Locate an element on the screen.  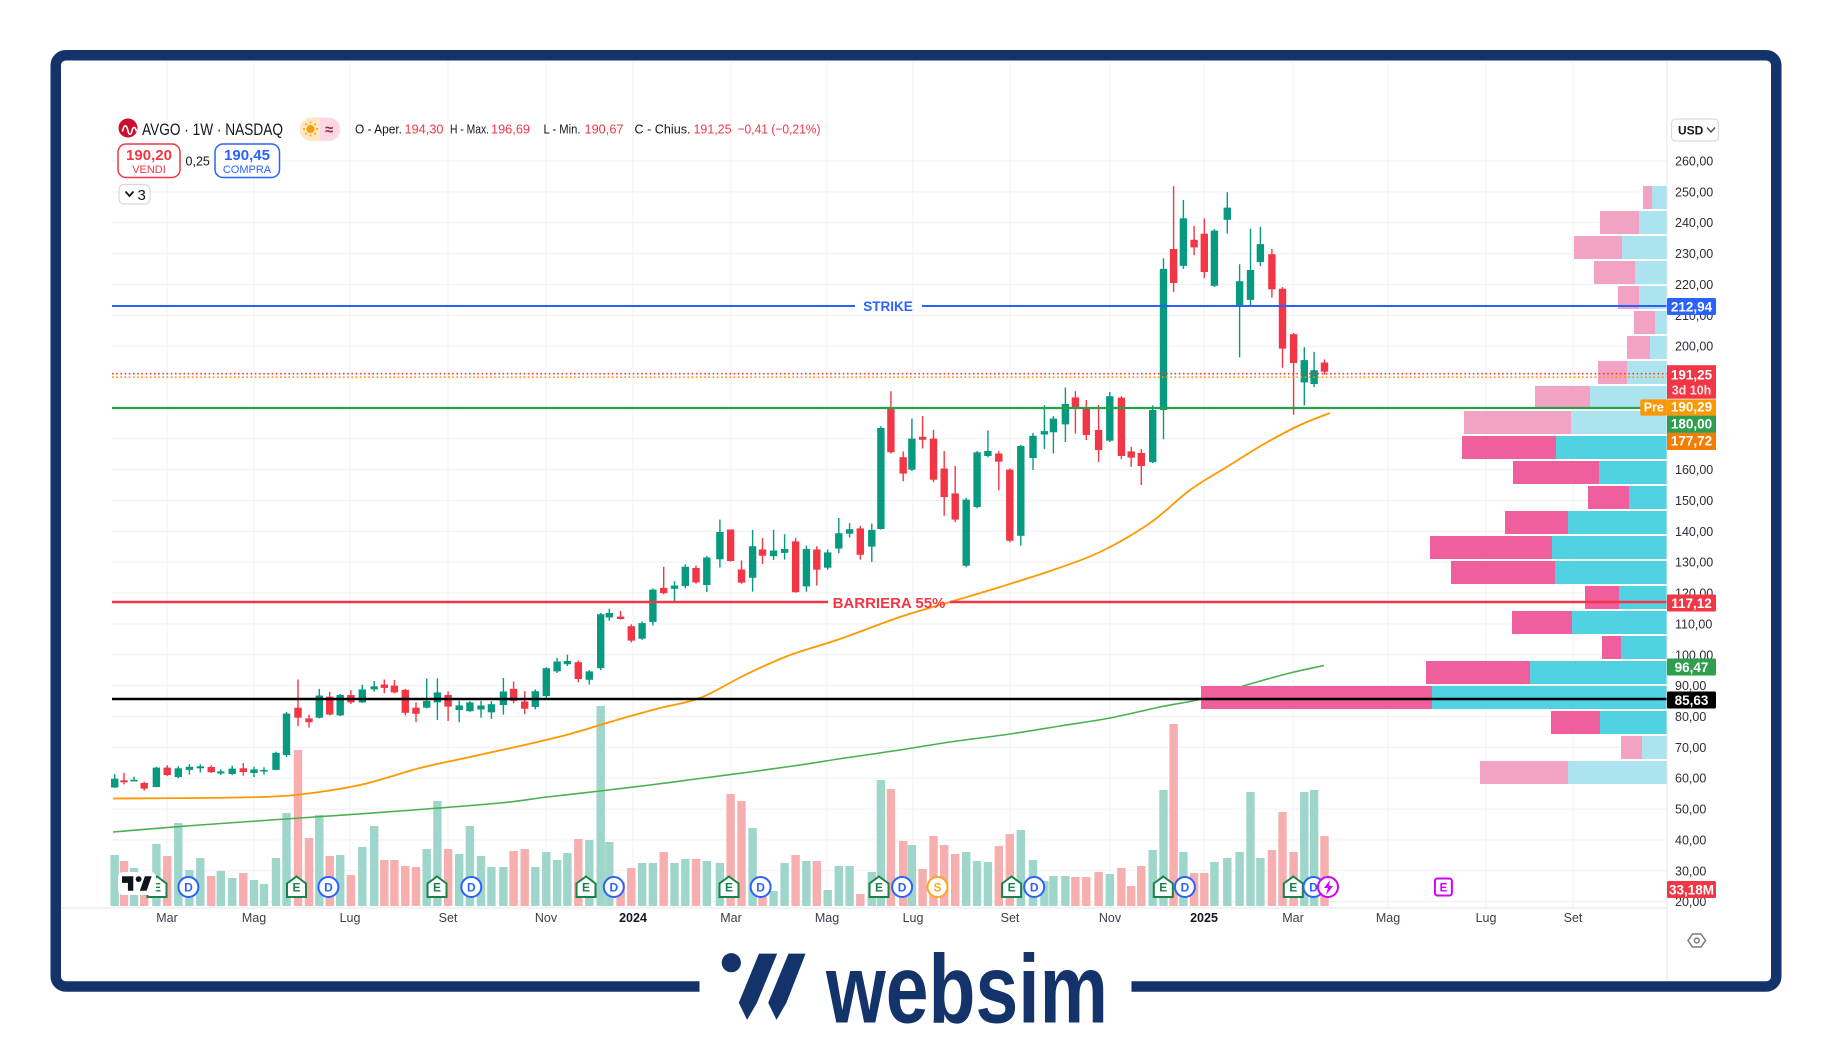
svg-text: 60,00 is located at coordinates (1690, 779).